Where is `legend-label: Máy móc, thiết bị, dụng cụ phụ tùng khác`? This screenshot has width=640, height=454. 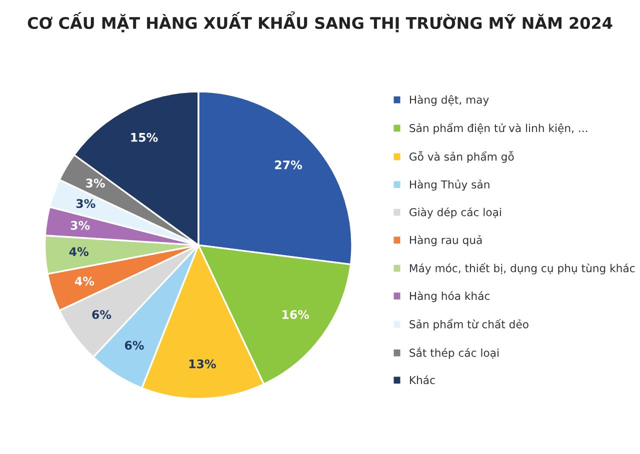 legend-label: Máy móc, thiết bị, dụng cụ phụ tùng khác is located at coordinates (522, 268).